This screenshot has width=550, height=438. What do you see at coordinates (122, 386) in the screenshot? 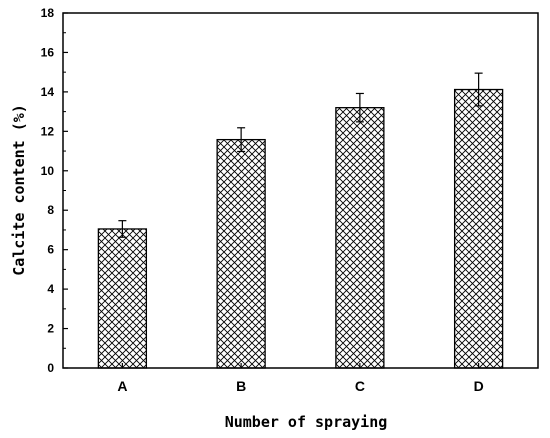
I see `x-tick-label-A: A` at bounding box center [122, 386].